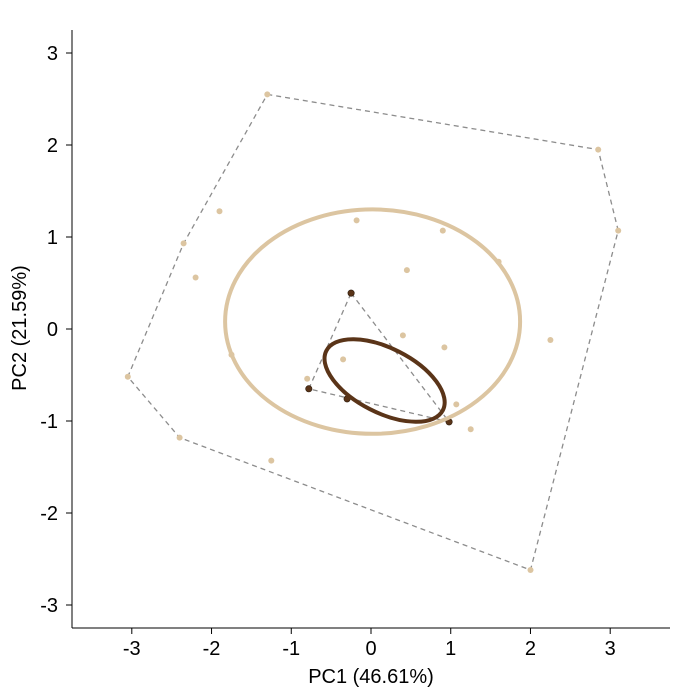  What do you see at coordinates (370, 649) in the screenshot?
I see `x-tick-label: 0` at bounding box center [370, 649].